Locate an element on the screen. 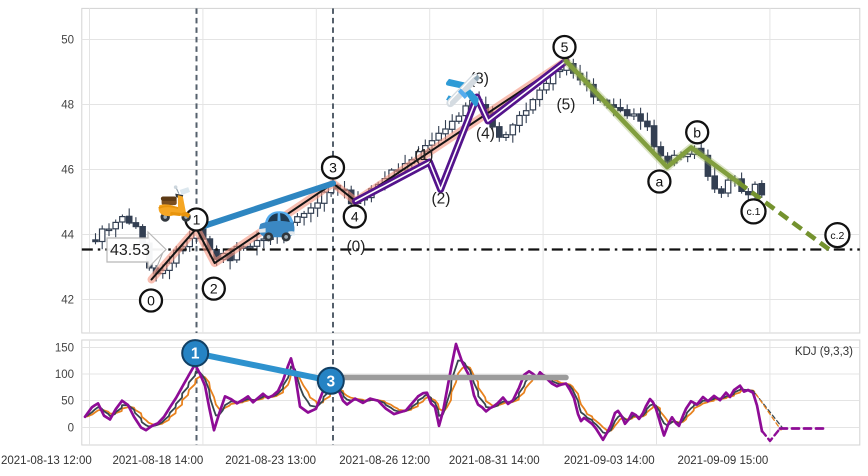  svg-text: 46 is located at coordinates (67, 171).